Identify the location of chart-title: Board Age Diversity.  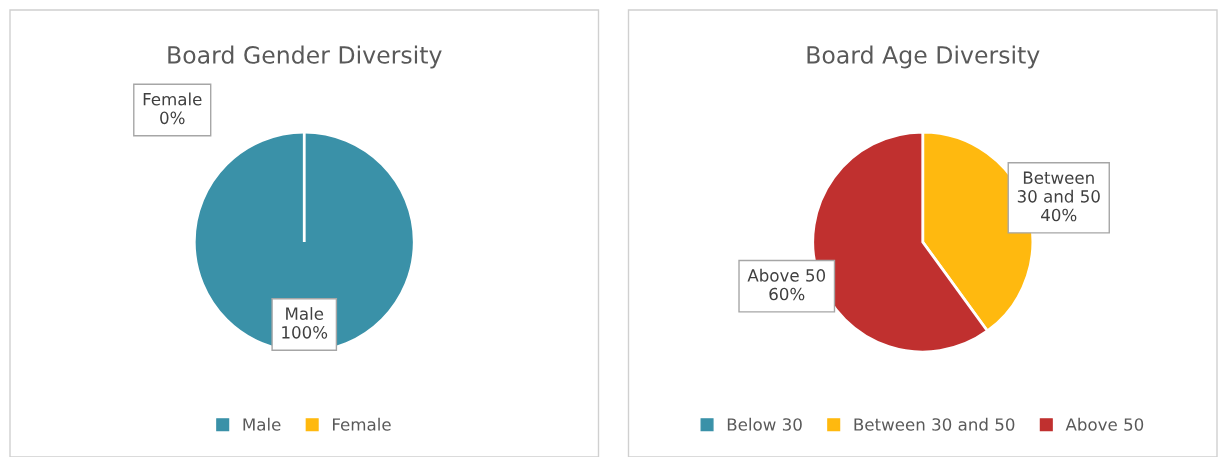
(923, 57).